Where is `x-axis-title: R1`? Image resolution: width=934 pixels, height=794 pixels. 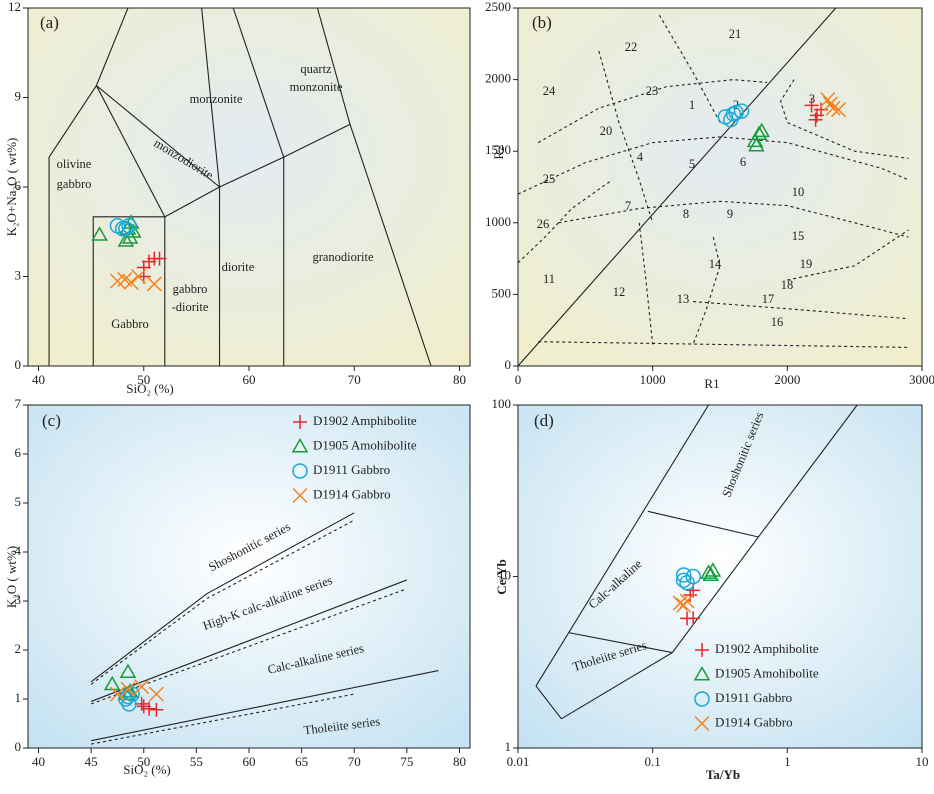
x-axis-title: R1 is located at coordinates (711, 383).